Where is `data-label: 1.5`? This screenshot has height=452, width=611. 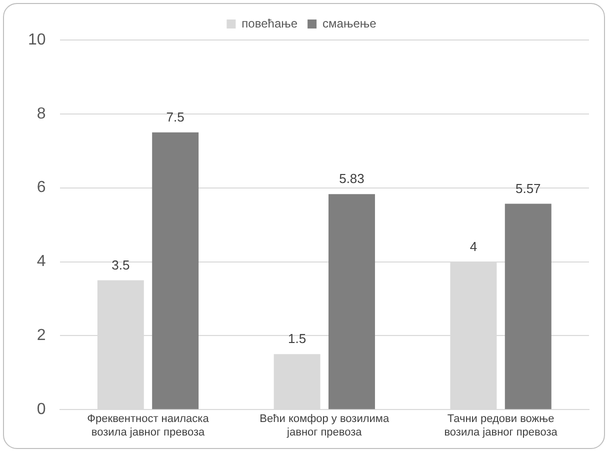
data-label: 1.5 is located at coordinates (297, 338).